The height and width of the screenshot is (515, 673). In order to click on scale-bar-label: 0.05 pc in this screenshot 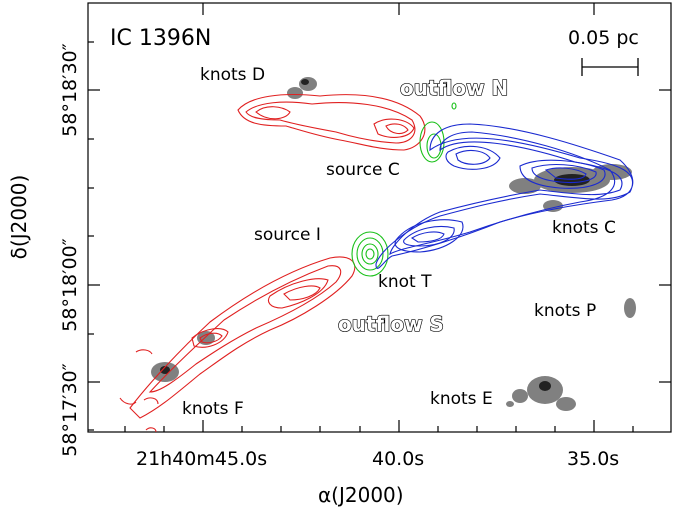, I will do `click(603, 38)`.